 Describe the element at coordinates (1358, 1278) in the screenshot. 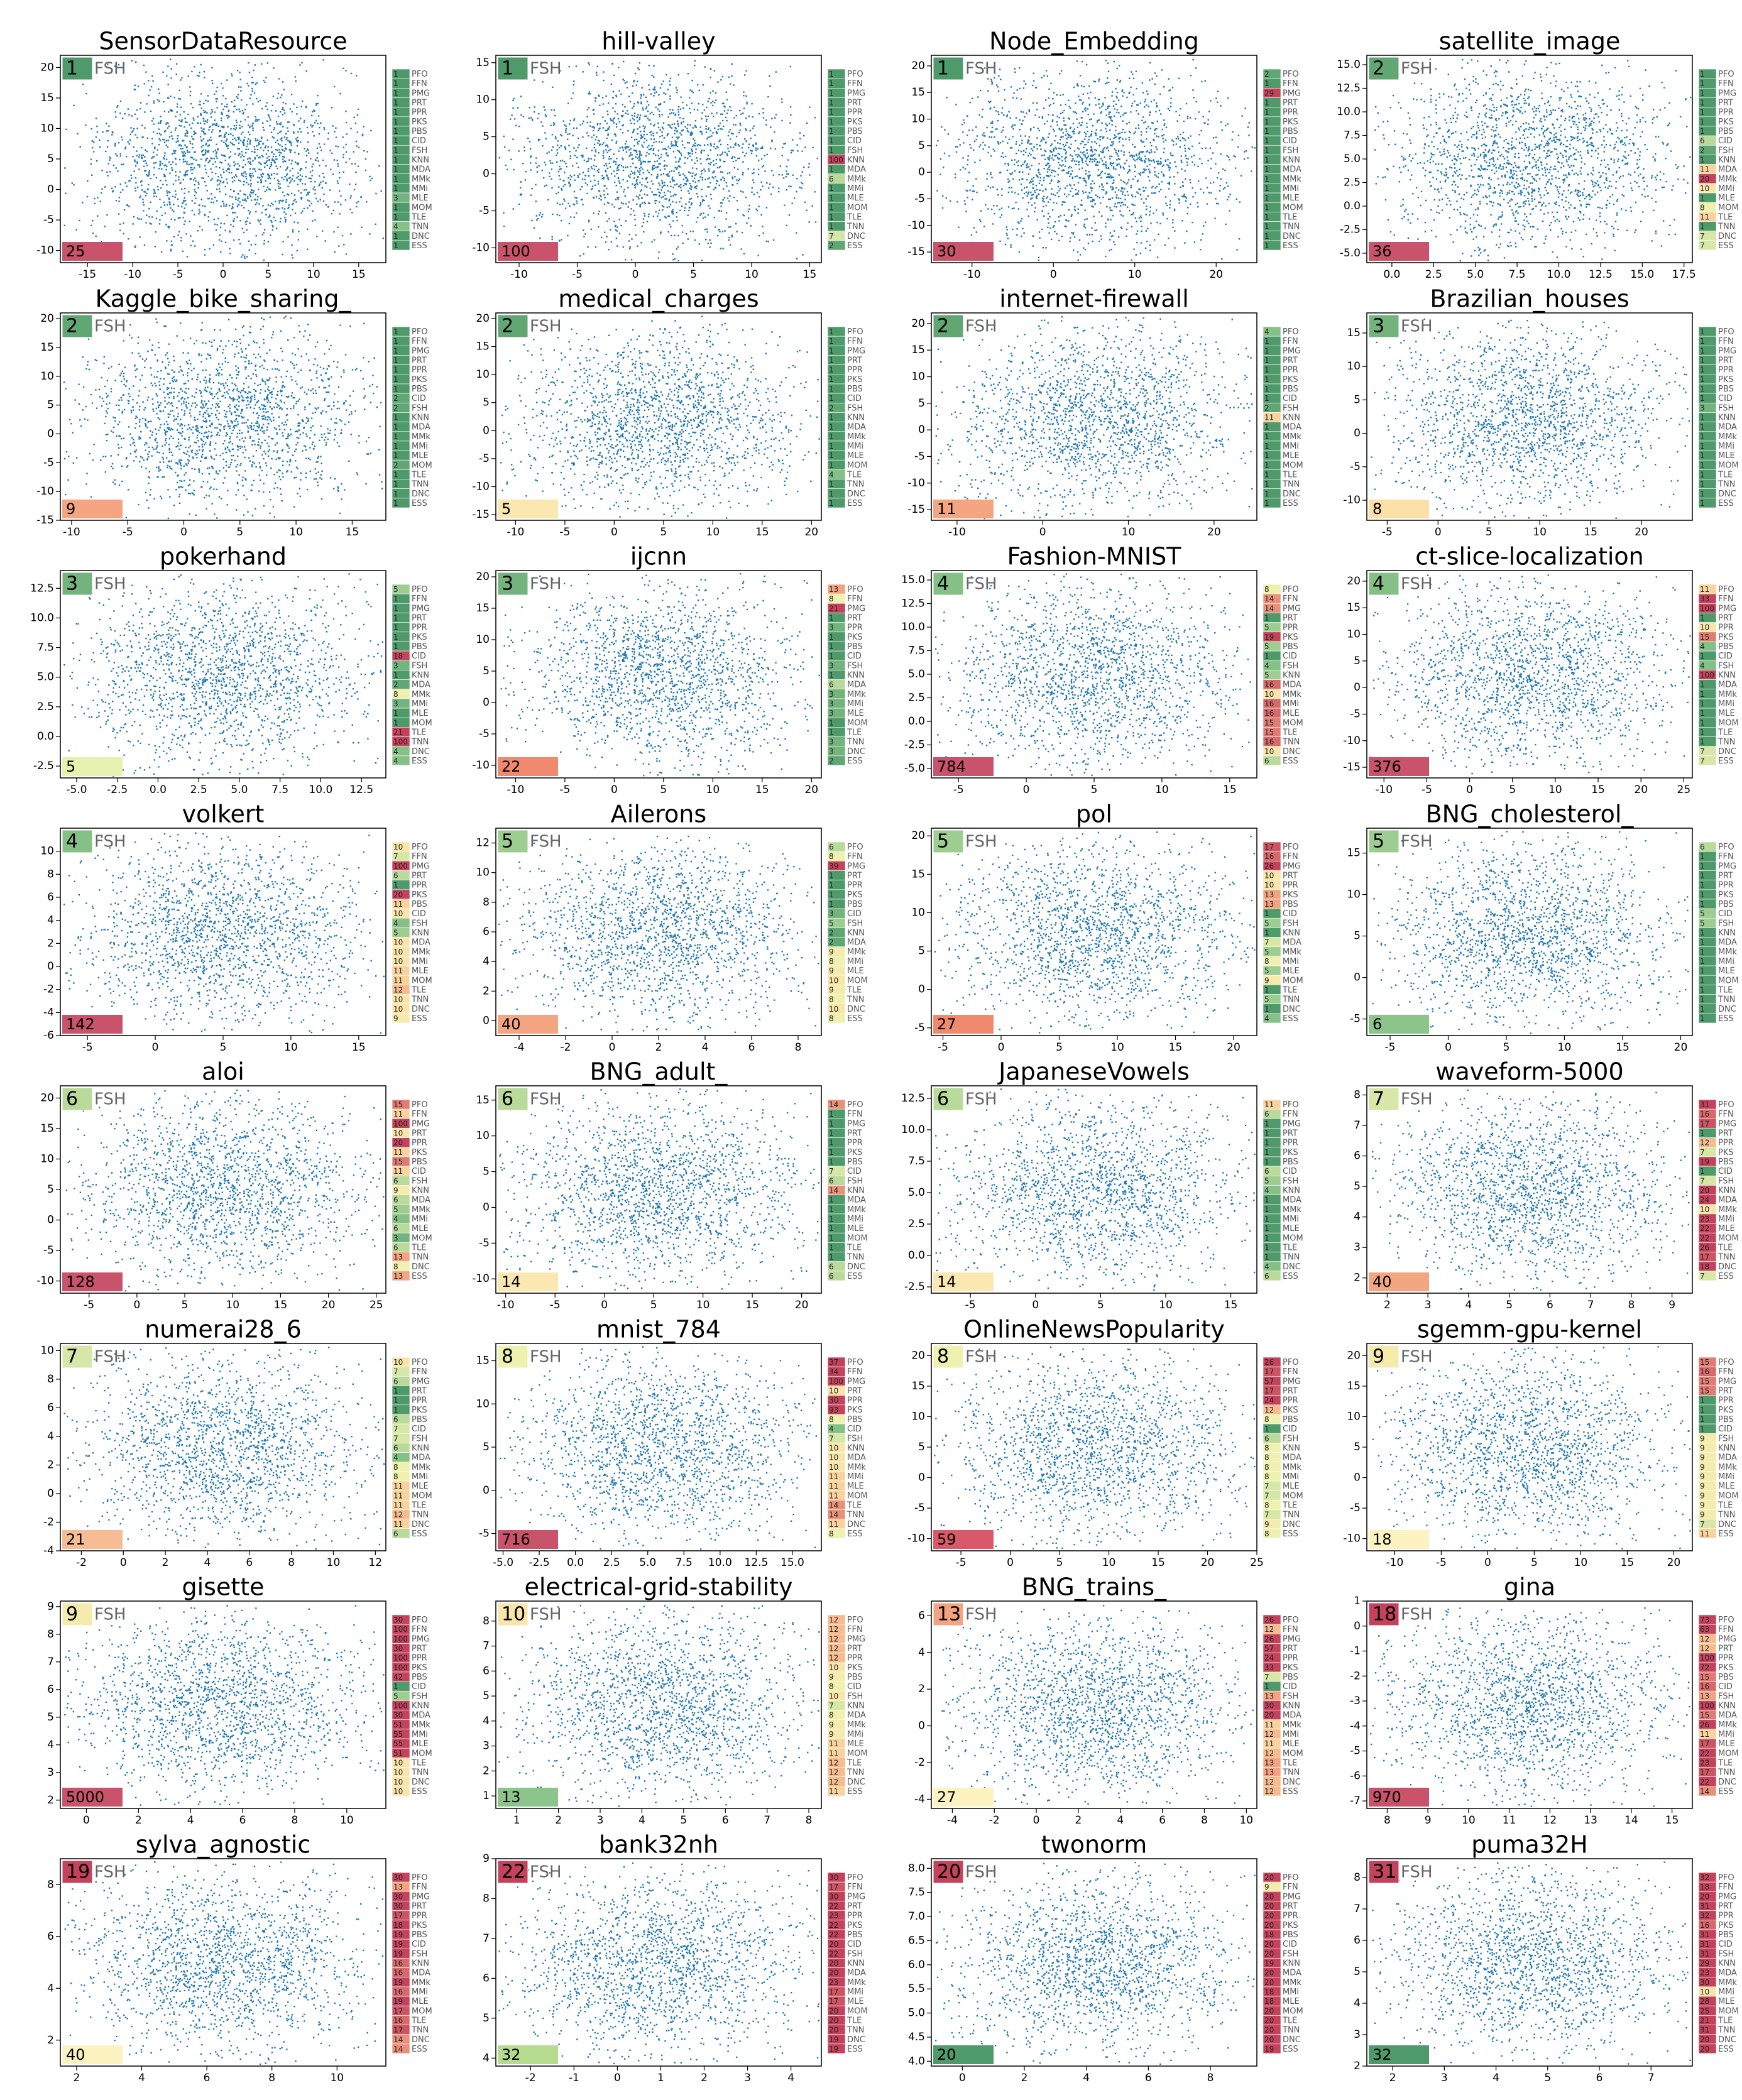

I see `y-tick-label: 2` at that location.